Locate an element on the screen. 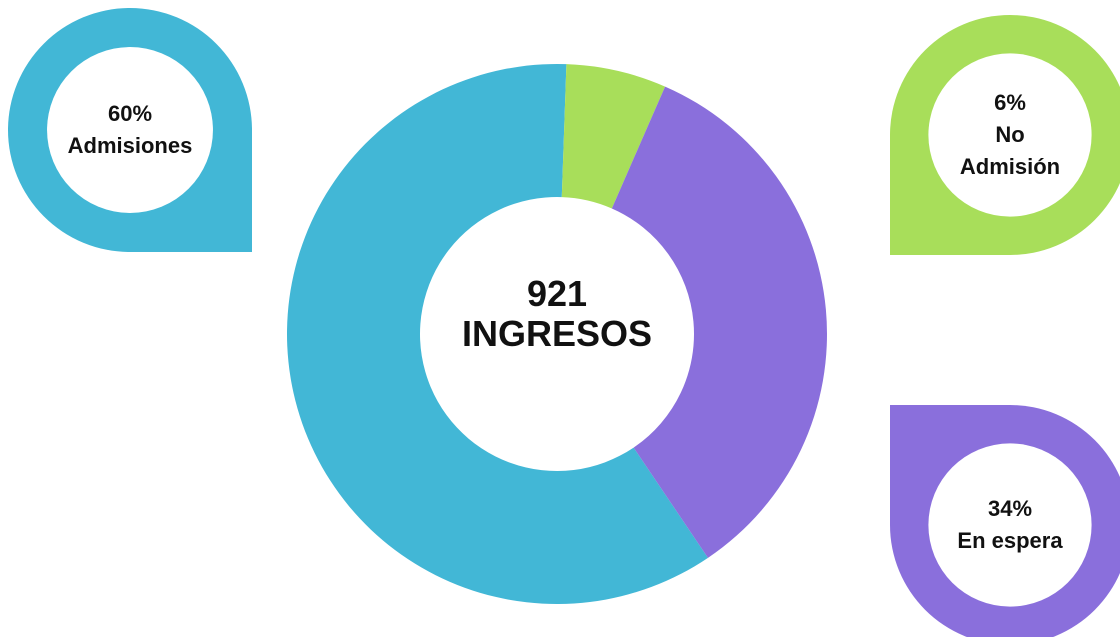 This screenshot has width=1120, height=637. center-label: 921 INGRESOS is located at coordinates (557, 314).